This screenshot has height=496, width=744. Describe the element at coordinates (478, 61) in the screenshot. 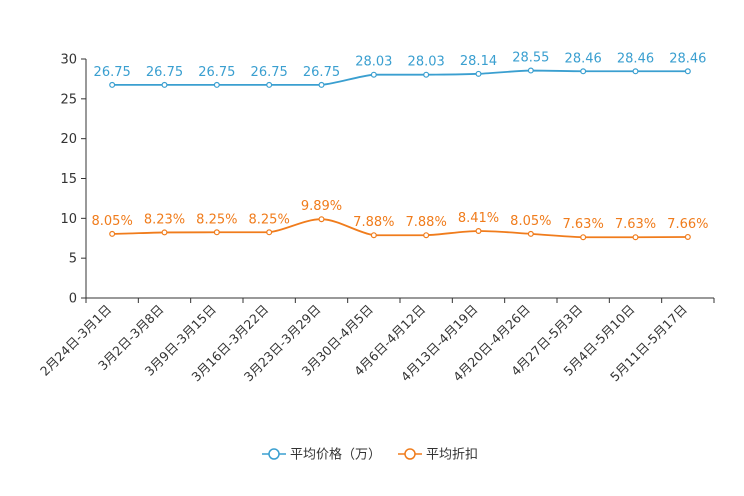

I see `data-label: 28.14` at that location.